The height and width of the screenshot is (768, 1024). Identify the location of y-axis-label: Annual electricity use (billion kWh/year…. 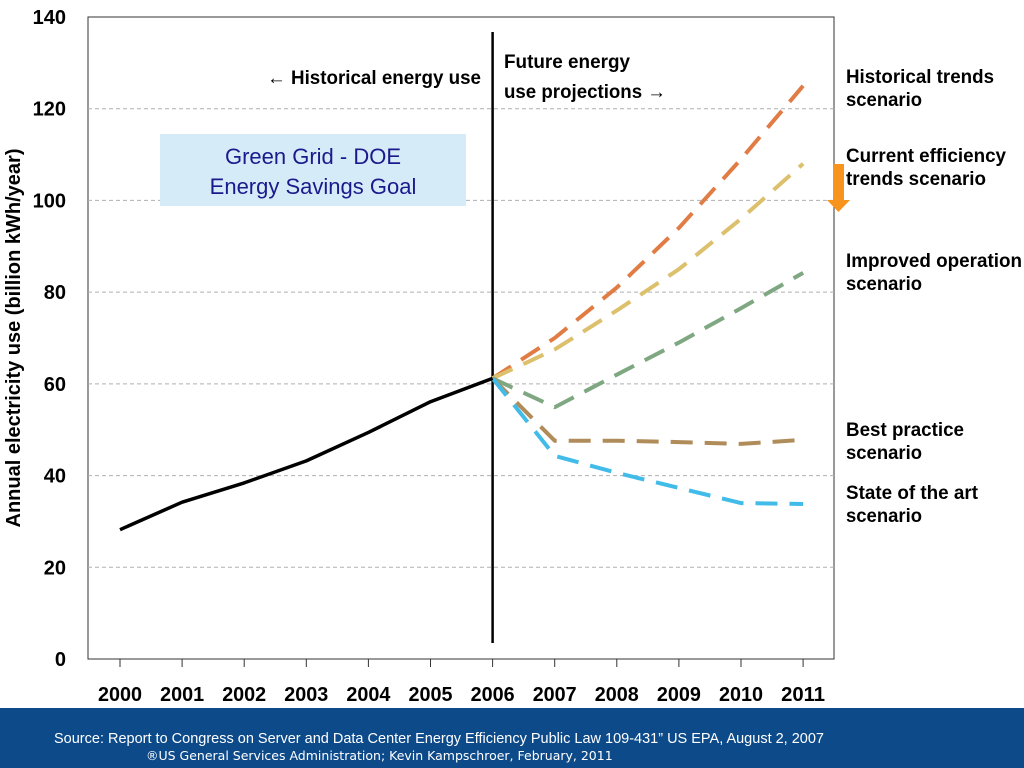
(14, 338).